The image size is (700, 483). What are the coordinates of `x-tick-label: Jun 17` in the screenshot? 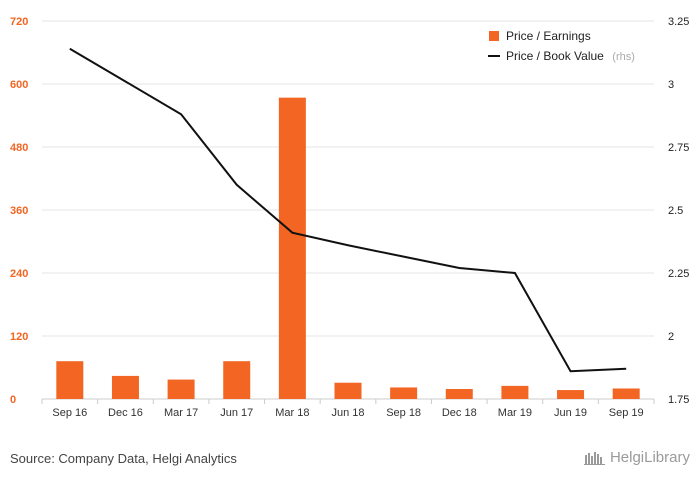 It's located at (236, 413).